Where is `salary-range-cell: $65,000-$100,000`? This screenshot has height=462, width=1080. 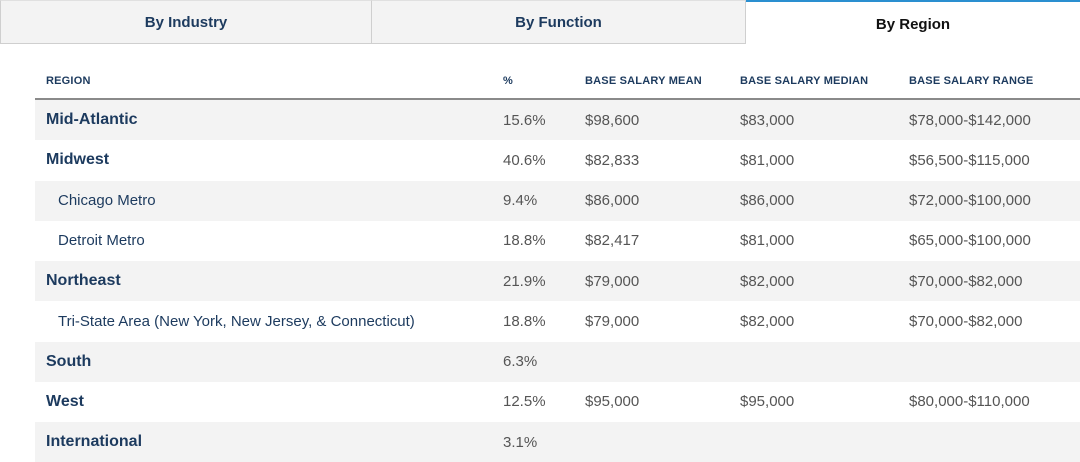
salary-range-cell: $65,000-$100,000 is located at coordinates (970, 241).